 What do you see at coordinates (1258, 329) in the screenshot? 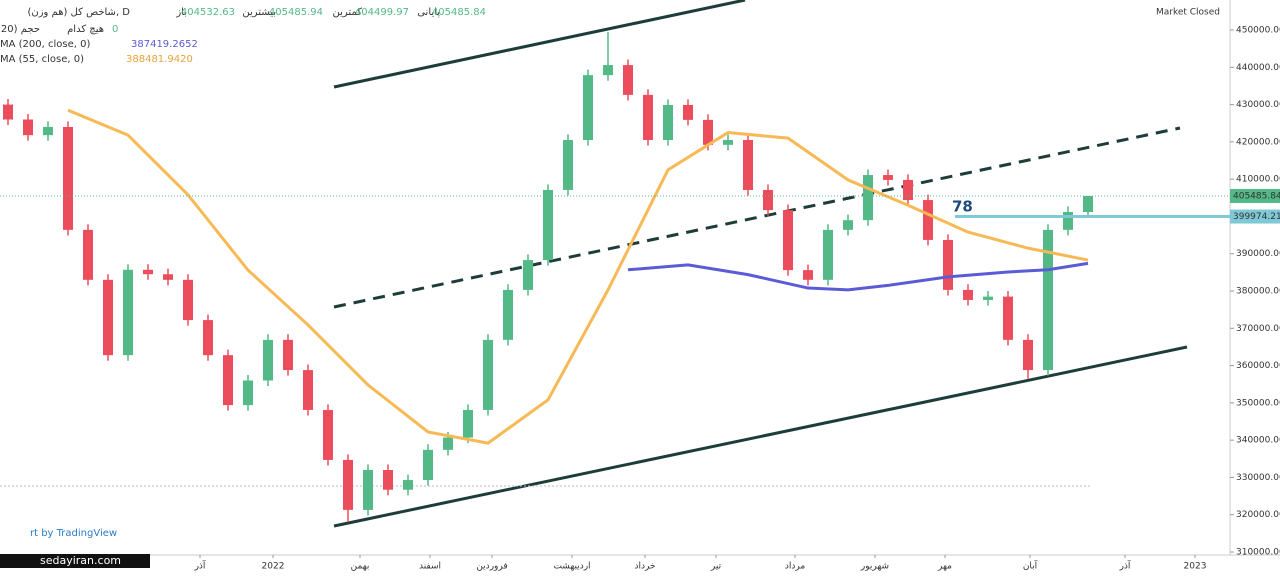
I see `y-tick-label: 370000.00` at bounding box center [1258, 329].